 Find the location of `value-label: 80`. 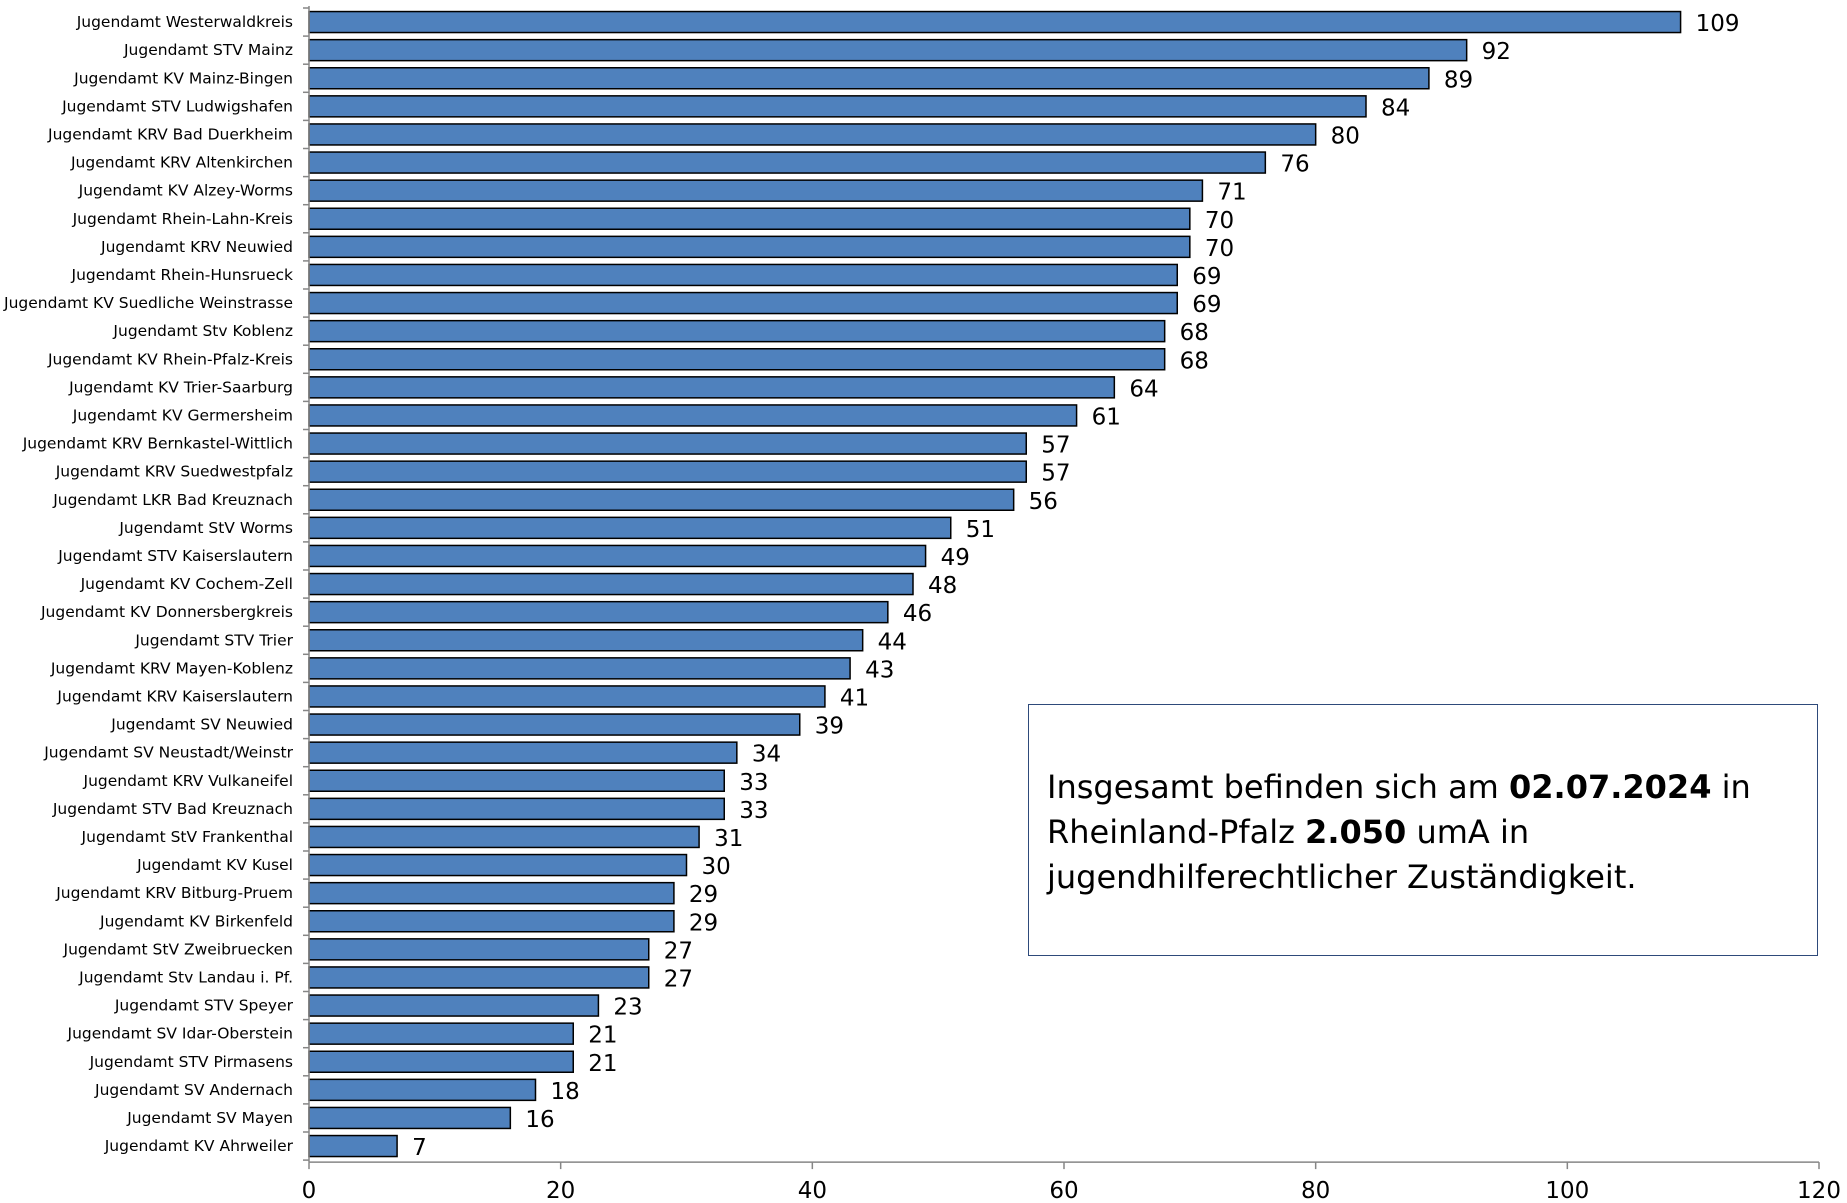

value-label: 80 is located at coordinates (1345, 136).